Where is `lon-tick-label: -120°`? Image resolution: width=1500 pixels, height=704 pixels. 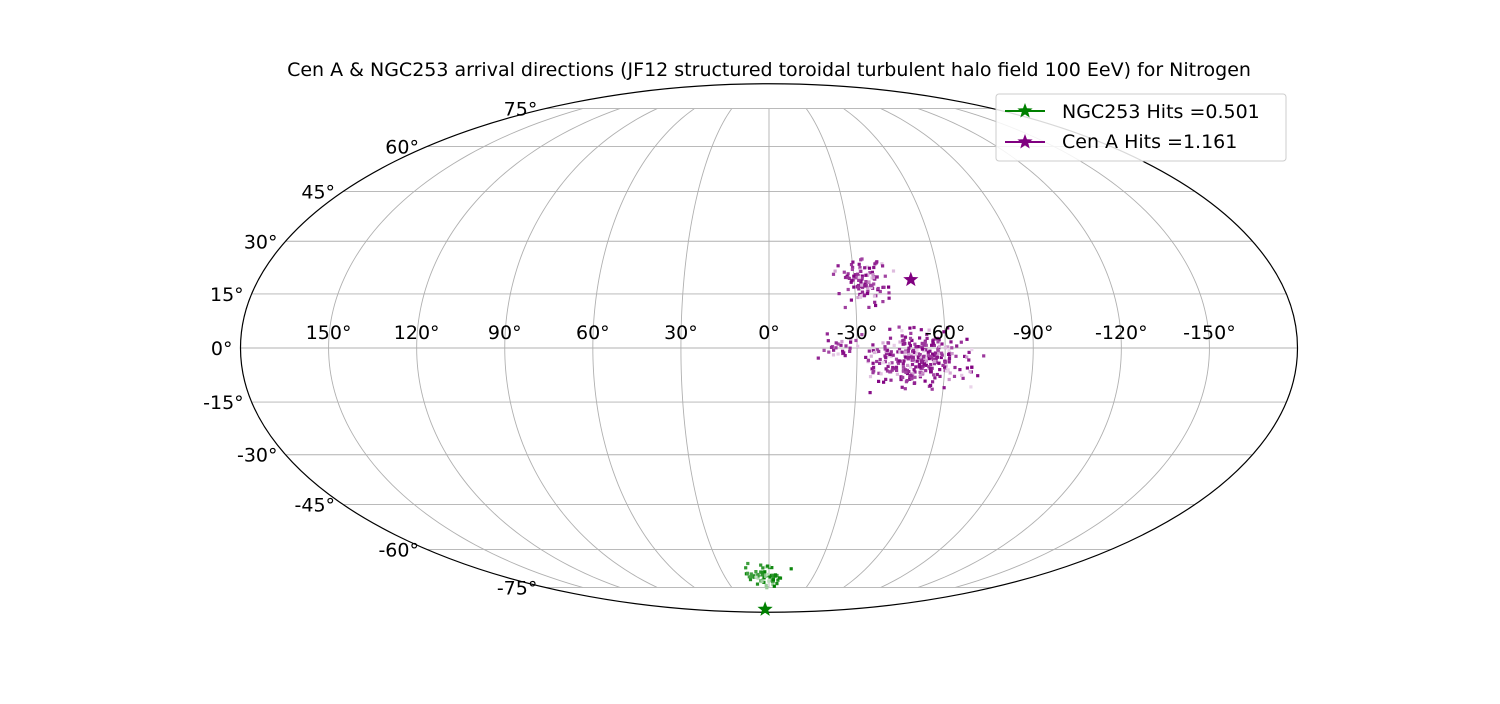
lon-tick-label: -120° is located at coordinates (1121, 333).